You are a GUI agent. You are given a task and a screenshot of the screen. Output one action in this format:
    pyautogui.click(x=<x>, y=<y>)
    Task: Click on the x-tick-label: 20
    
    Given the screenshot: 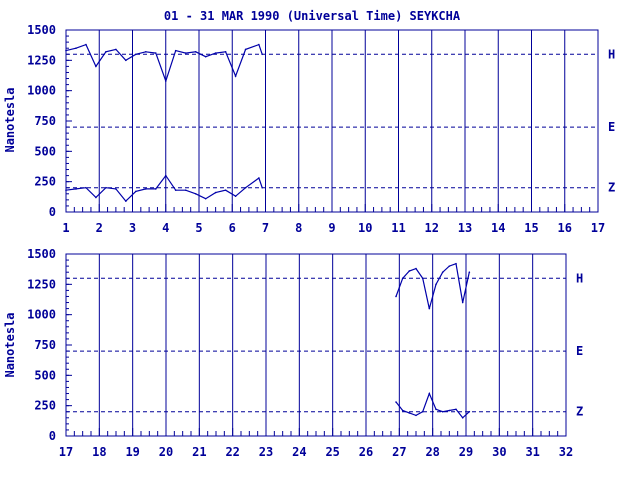 What is the action you would take?
    pyautogui.click(x=166, y=452)
    